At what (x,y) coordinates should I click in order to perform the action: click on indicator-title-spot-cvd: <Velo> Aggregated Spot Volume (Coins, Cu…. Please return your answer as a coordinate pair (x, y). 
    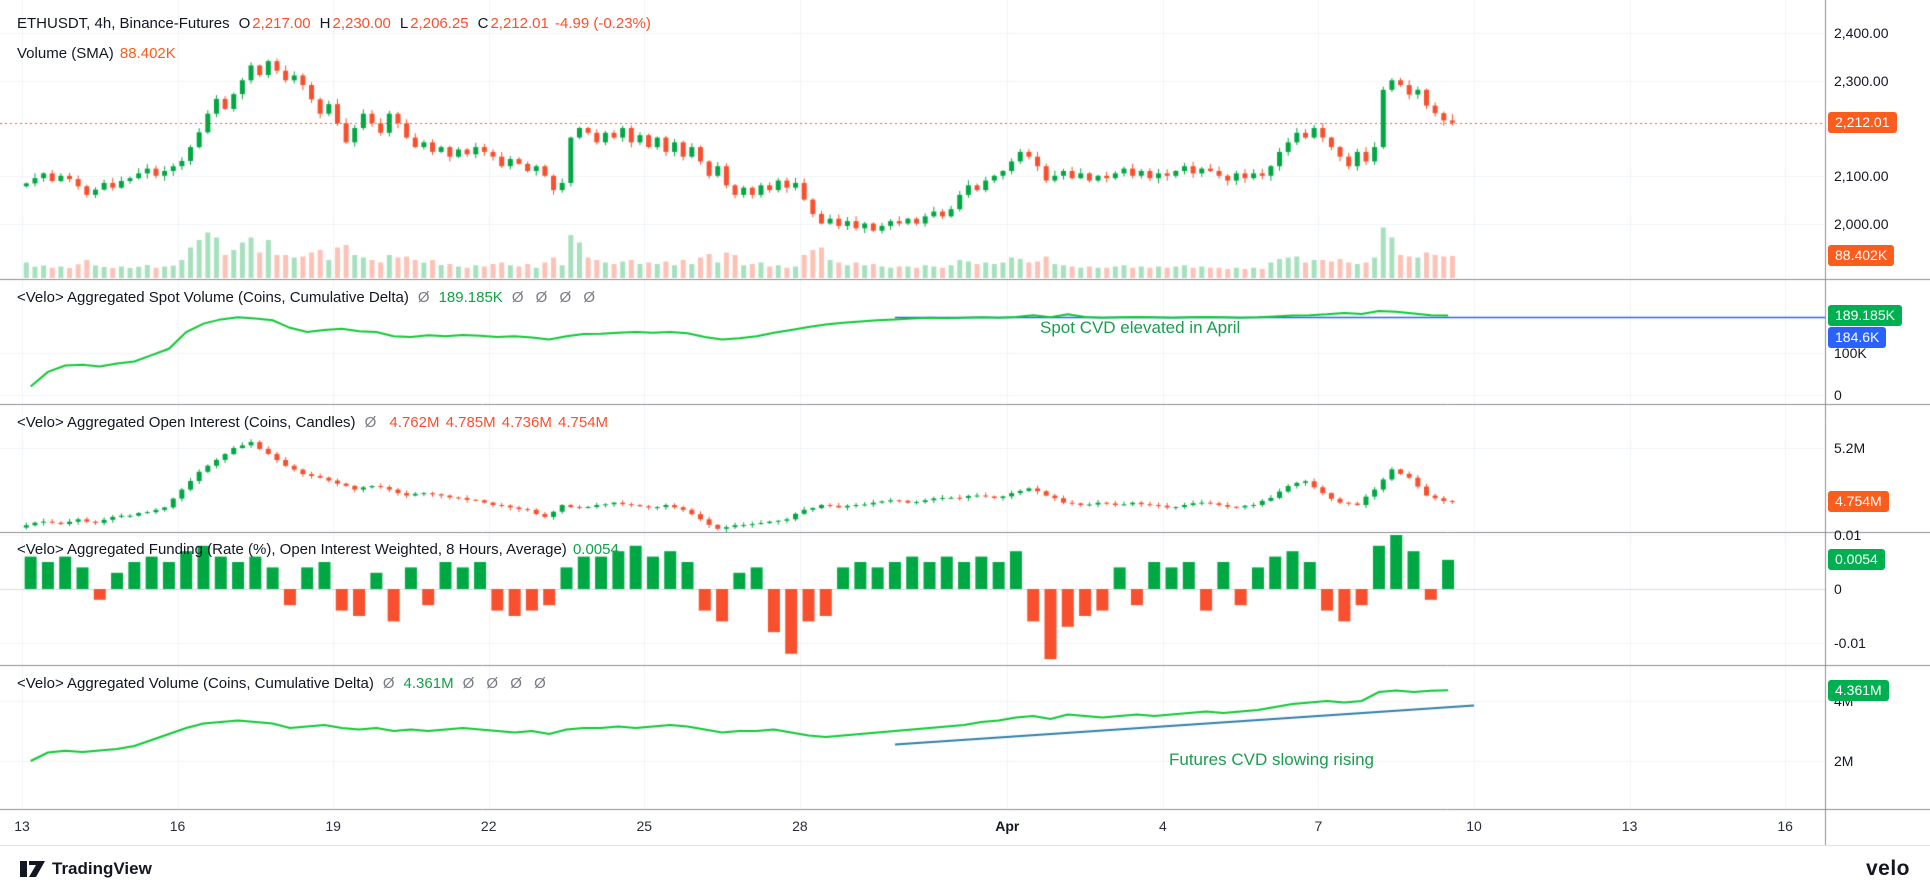
    Looking at the image, I should click on (213, 297).